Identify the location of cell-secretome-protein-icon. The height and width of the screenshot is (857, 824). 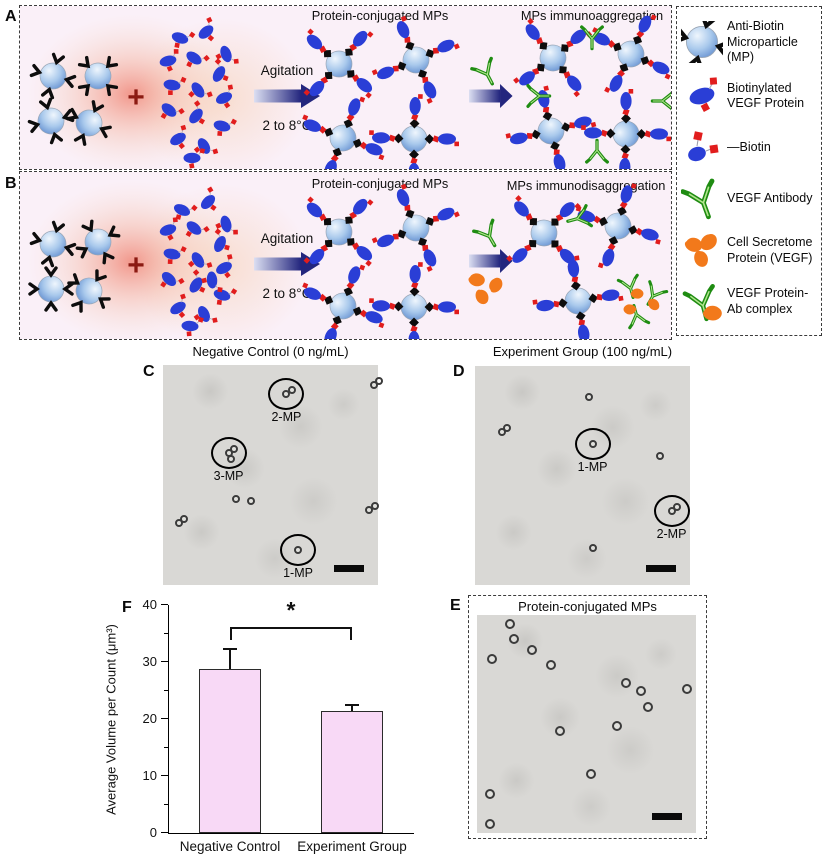
(702, 249).